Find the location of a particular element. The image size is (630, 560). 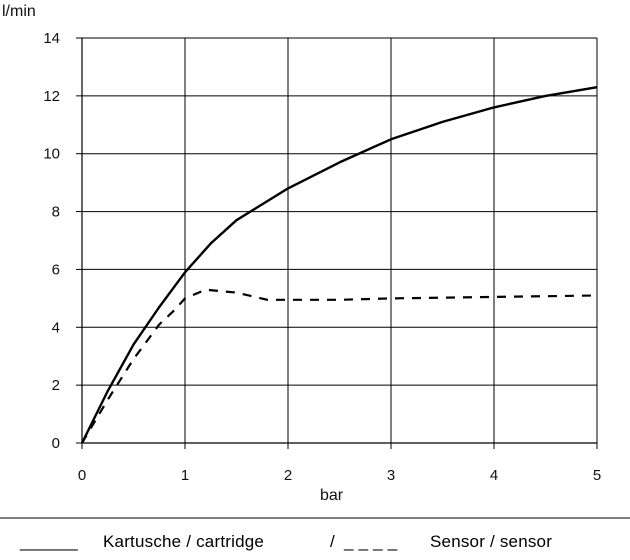

x-tick-labels: 0 1 2 3 4 5 is located at coordinates (339, 475).